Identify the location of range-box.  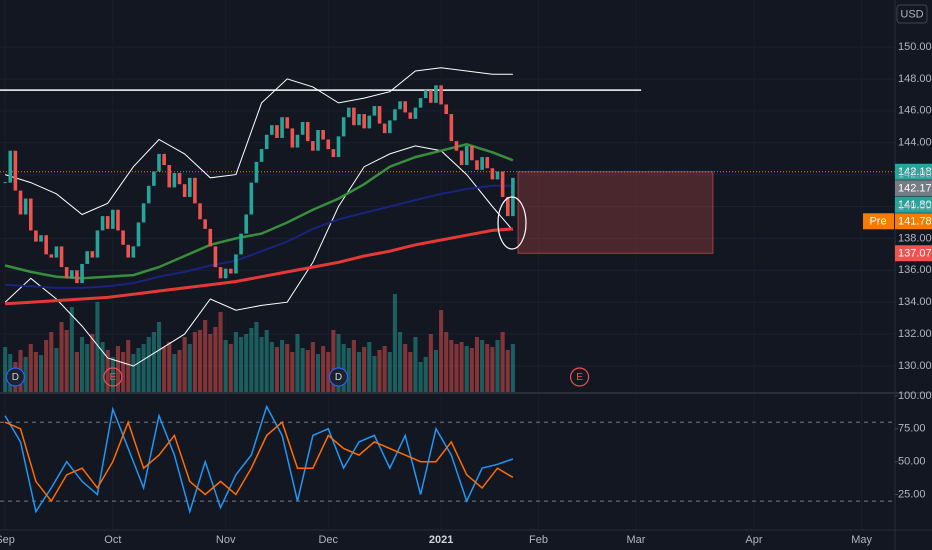
(615, 212).